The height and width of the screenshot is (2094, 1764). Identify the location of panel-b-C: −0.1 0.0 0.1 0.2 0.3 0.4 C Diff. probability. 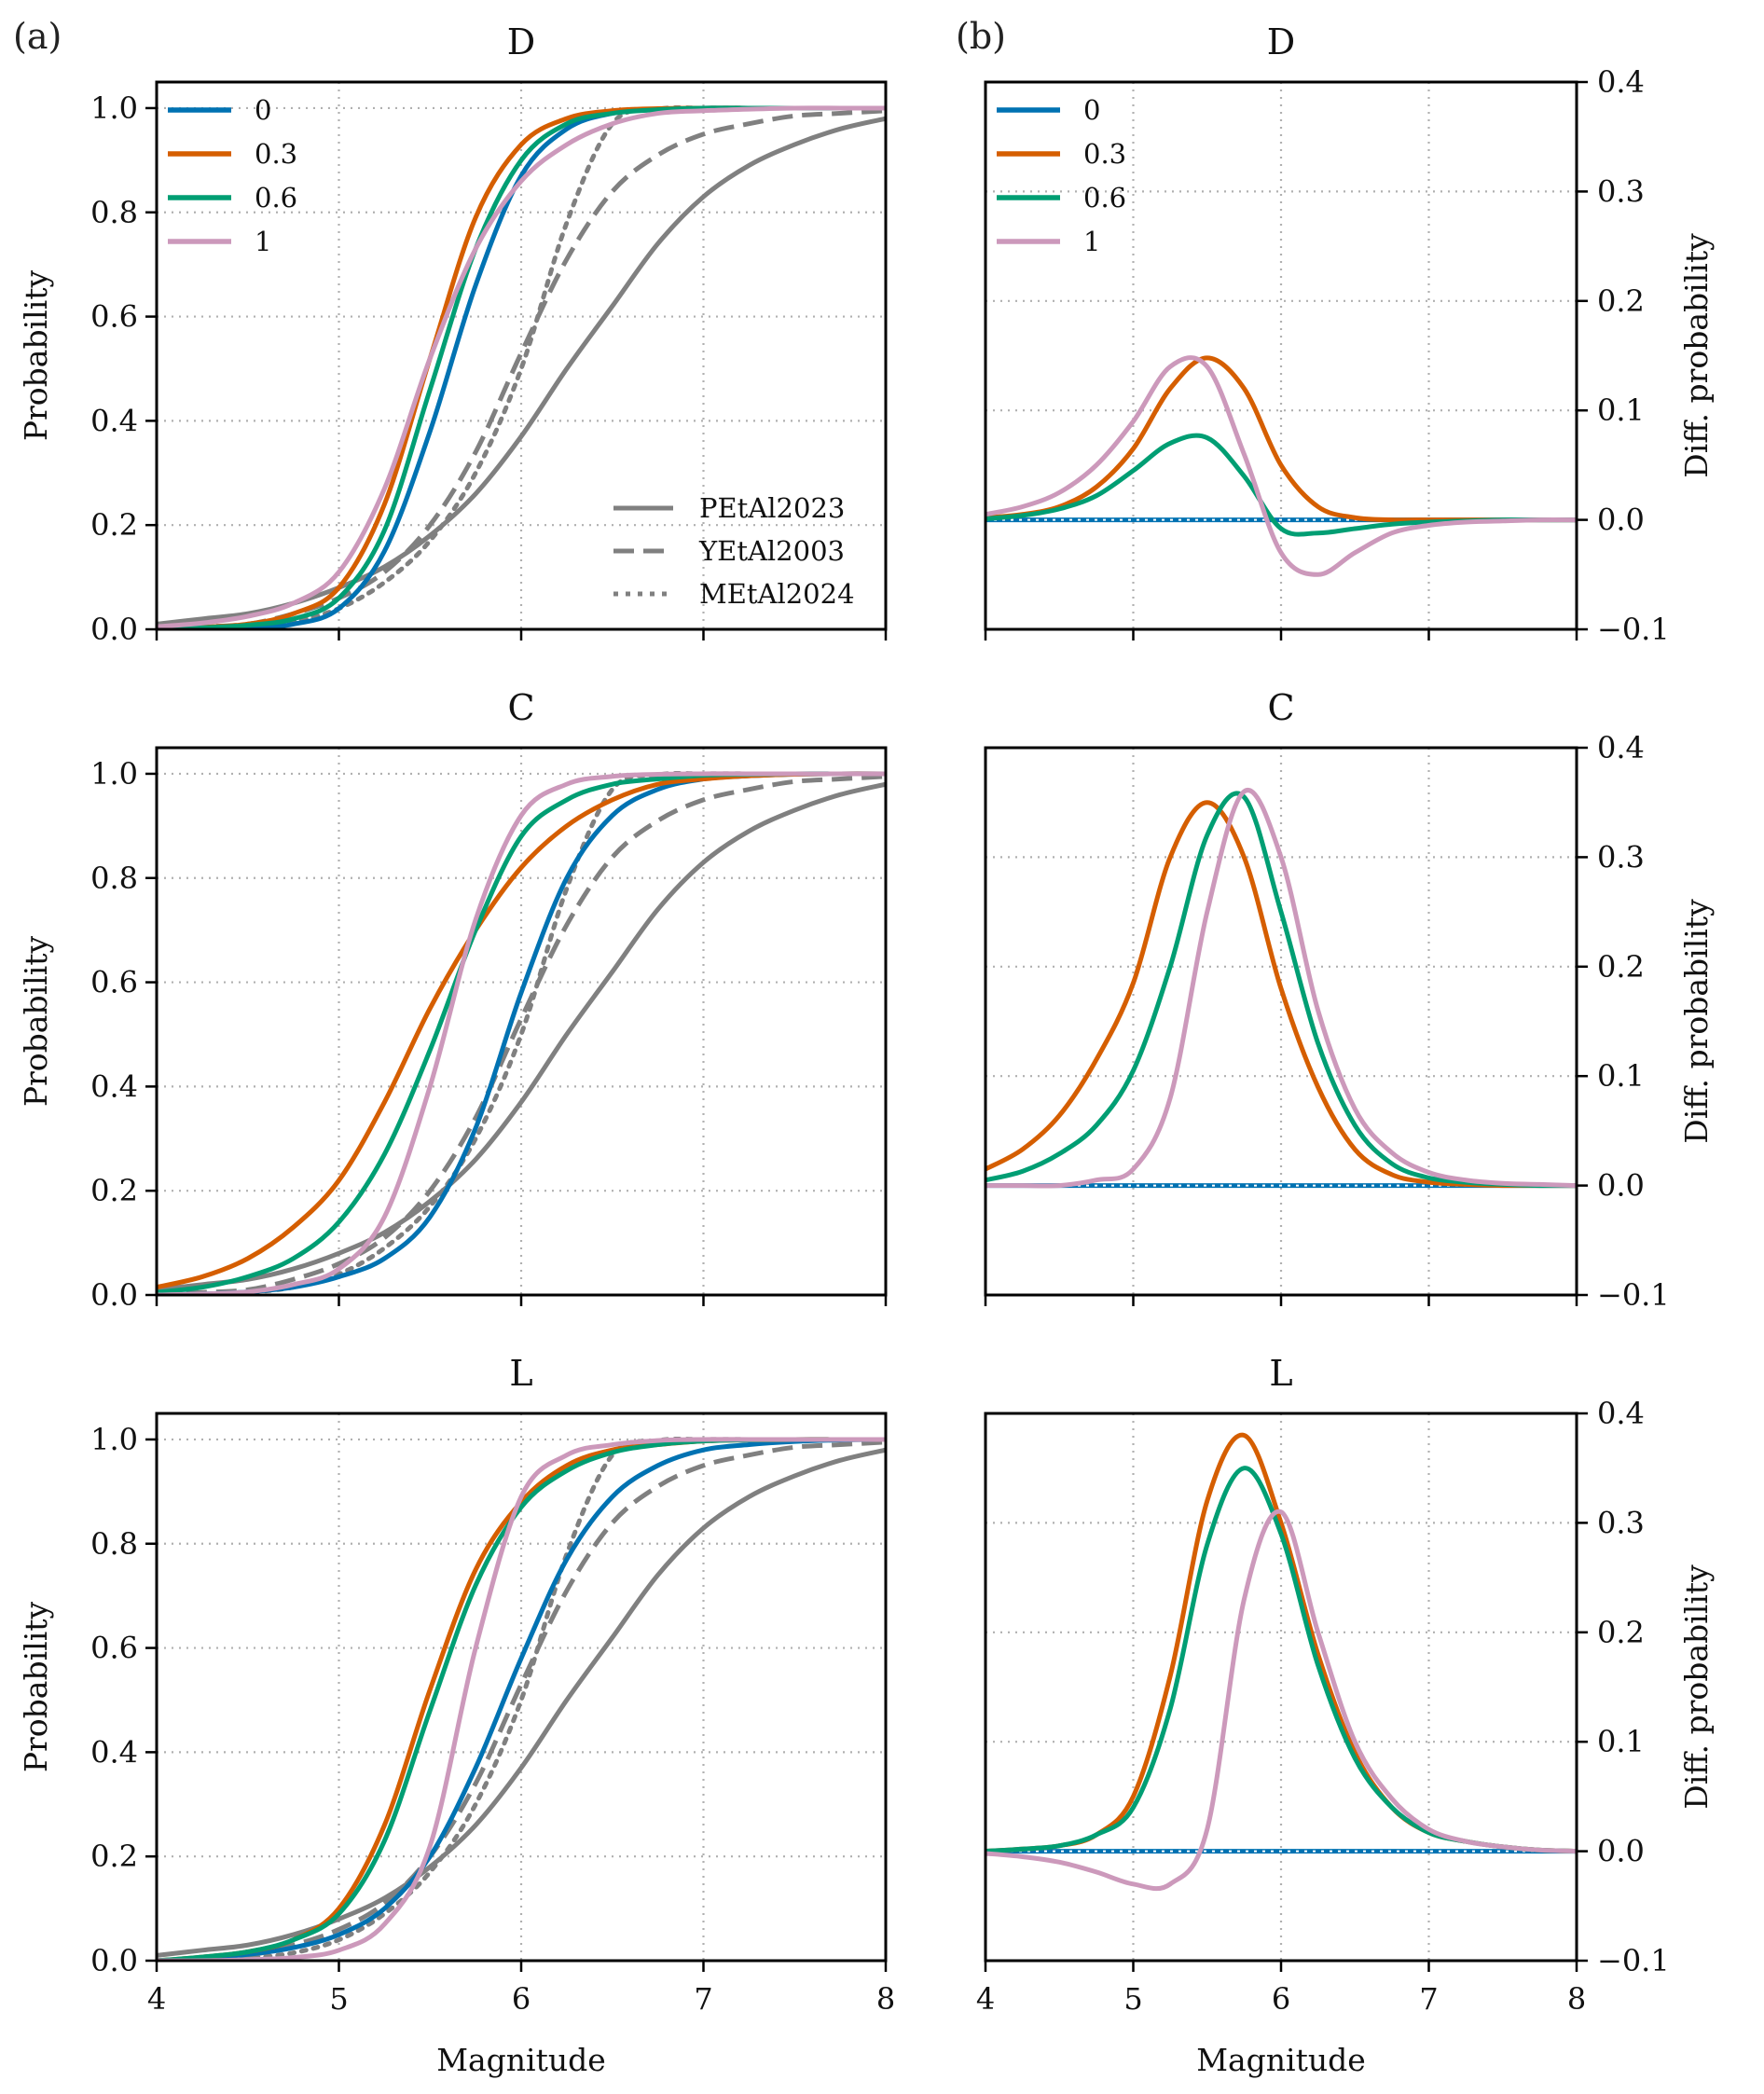
(1349, 1000).